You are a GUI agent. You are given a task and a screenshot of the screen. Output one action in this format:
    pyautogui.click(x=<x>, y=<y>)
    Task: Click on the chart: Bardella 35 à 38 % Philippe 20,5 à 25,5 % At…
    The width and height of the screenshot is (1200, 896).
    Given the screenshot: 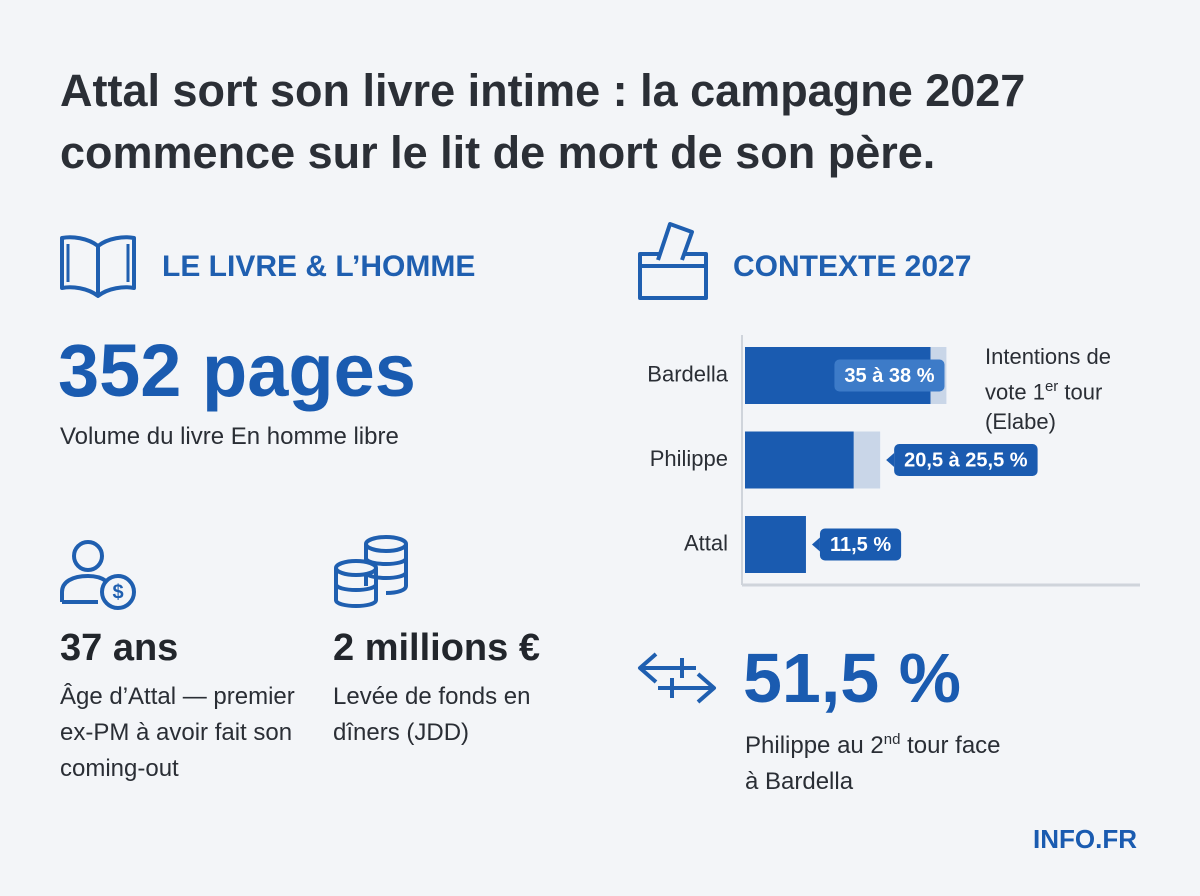 What is the action you would take?
    pyautogui.click(x=893, y=461)
    